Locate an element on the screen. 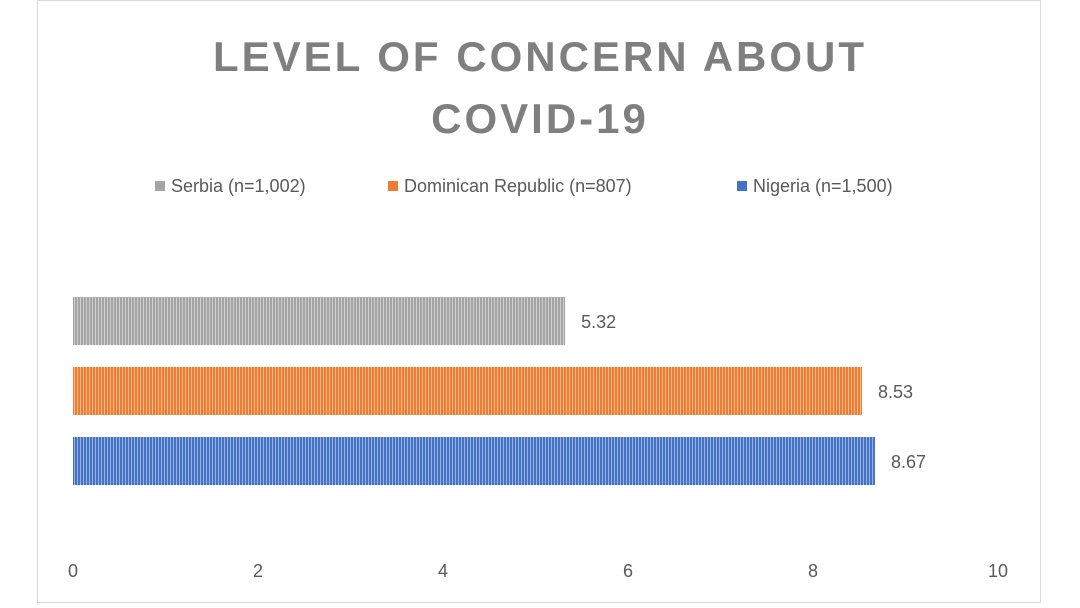 Image resolution: width=1080 pixels, height=608 pixels. data-label: 5.32 is located at coordinates (598, 322).